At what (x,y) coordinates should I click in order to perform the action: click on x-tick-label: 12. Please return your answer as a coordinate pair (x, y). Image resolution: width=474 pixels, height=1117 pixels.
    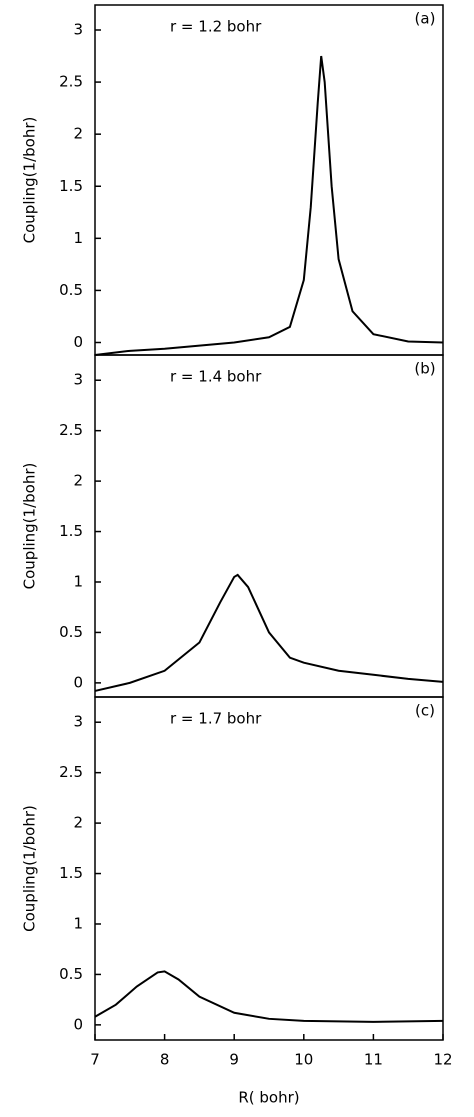
    Looking at the image, I should click on (442, 1060).